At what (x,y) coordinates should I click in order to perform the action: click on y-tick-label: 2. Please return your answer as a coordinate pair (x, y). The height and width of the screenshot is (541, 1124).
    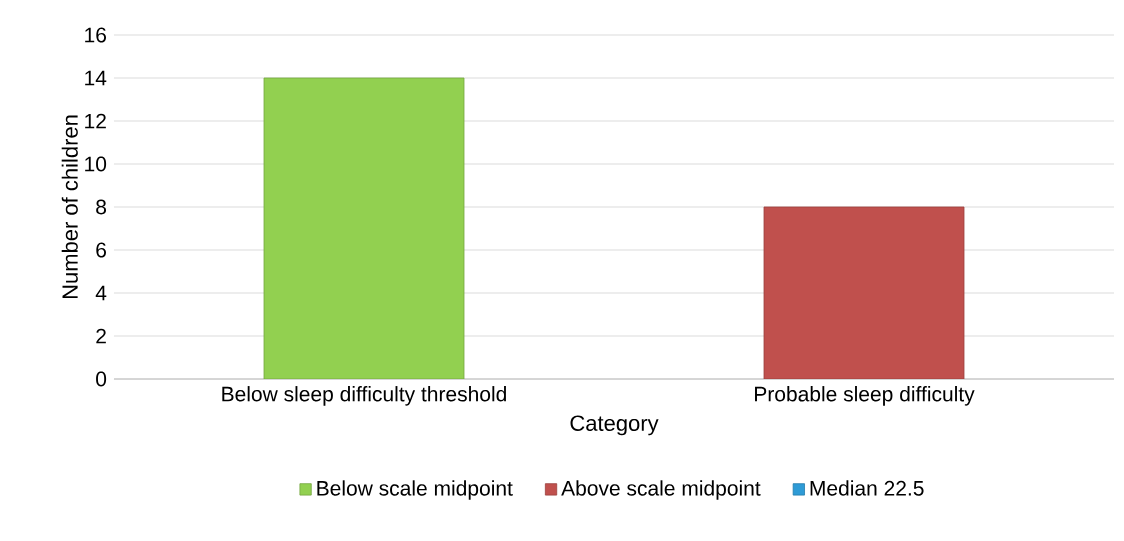
    Looking at the image, I should click on (101, 336).